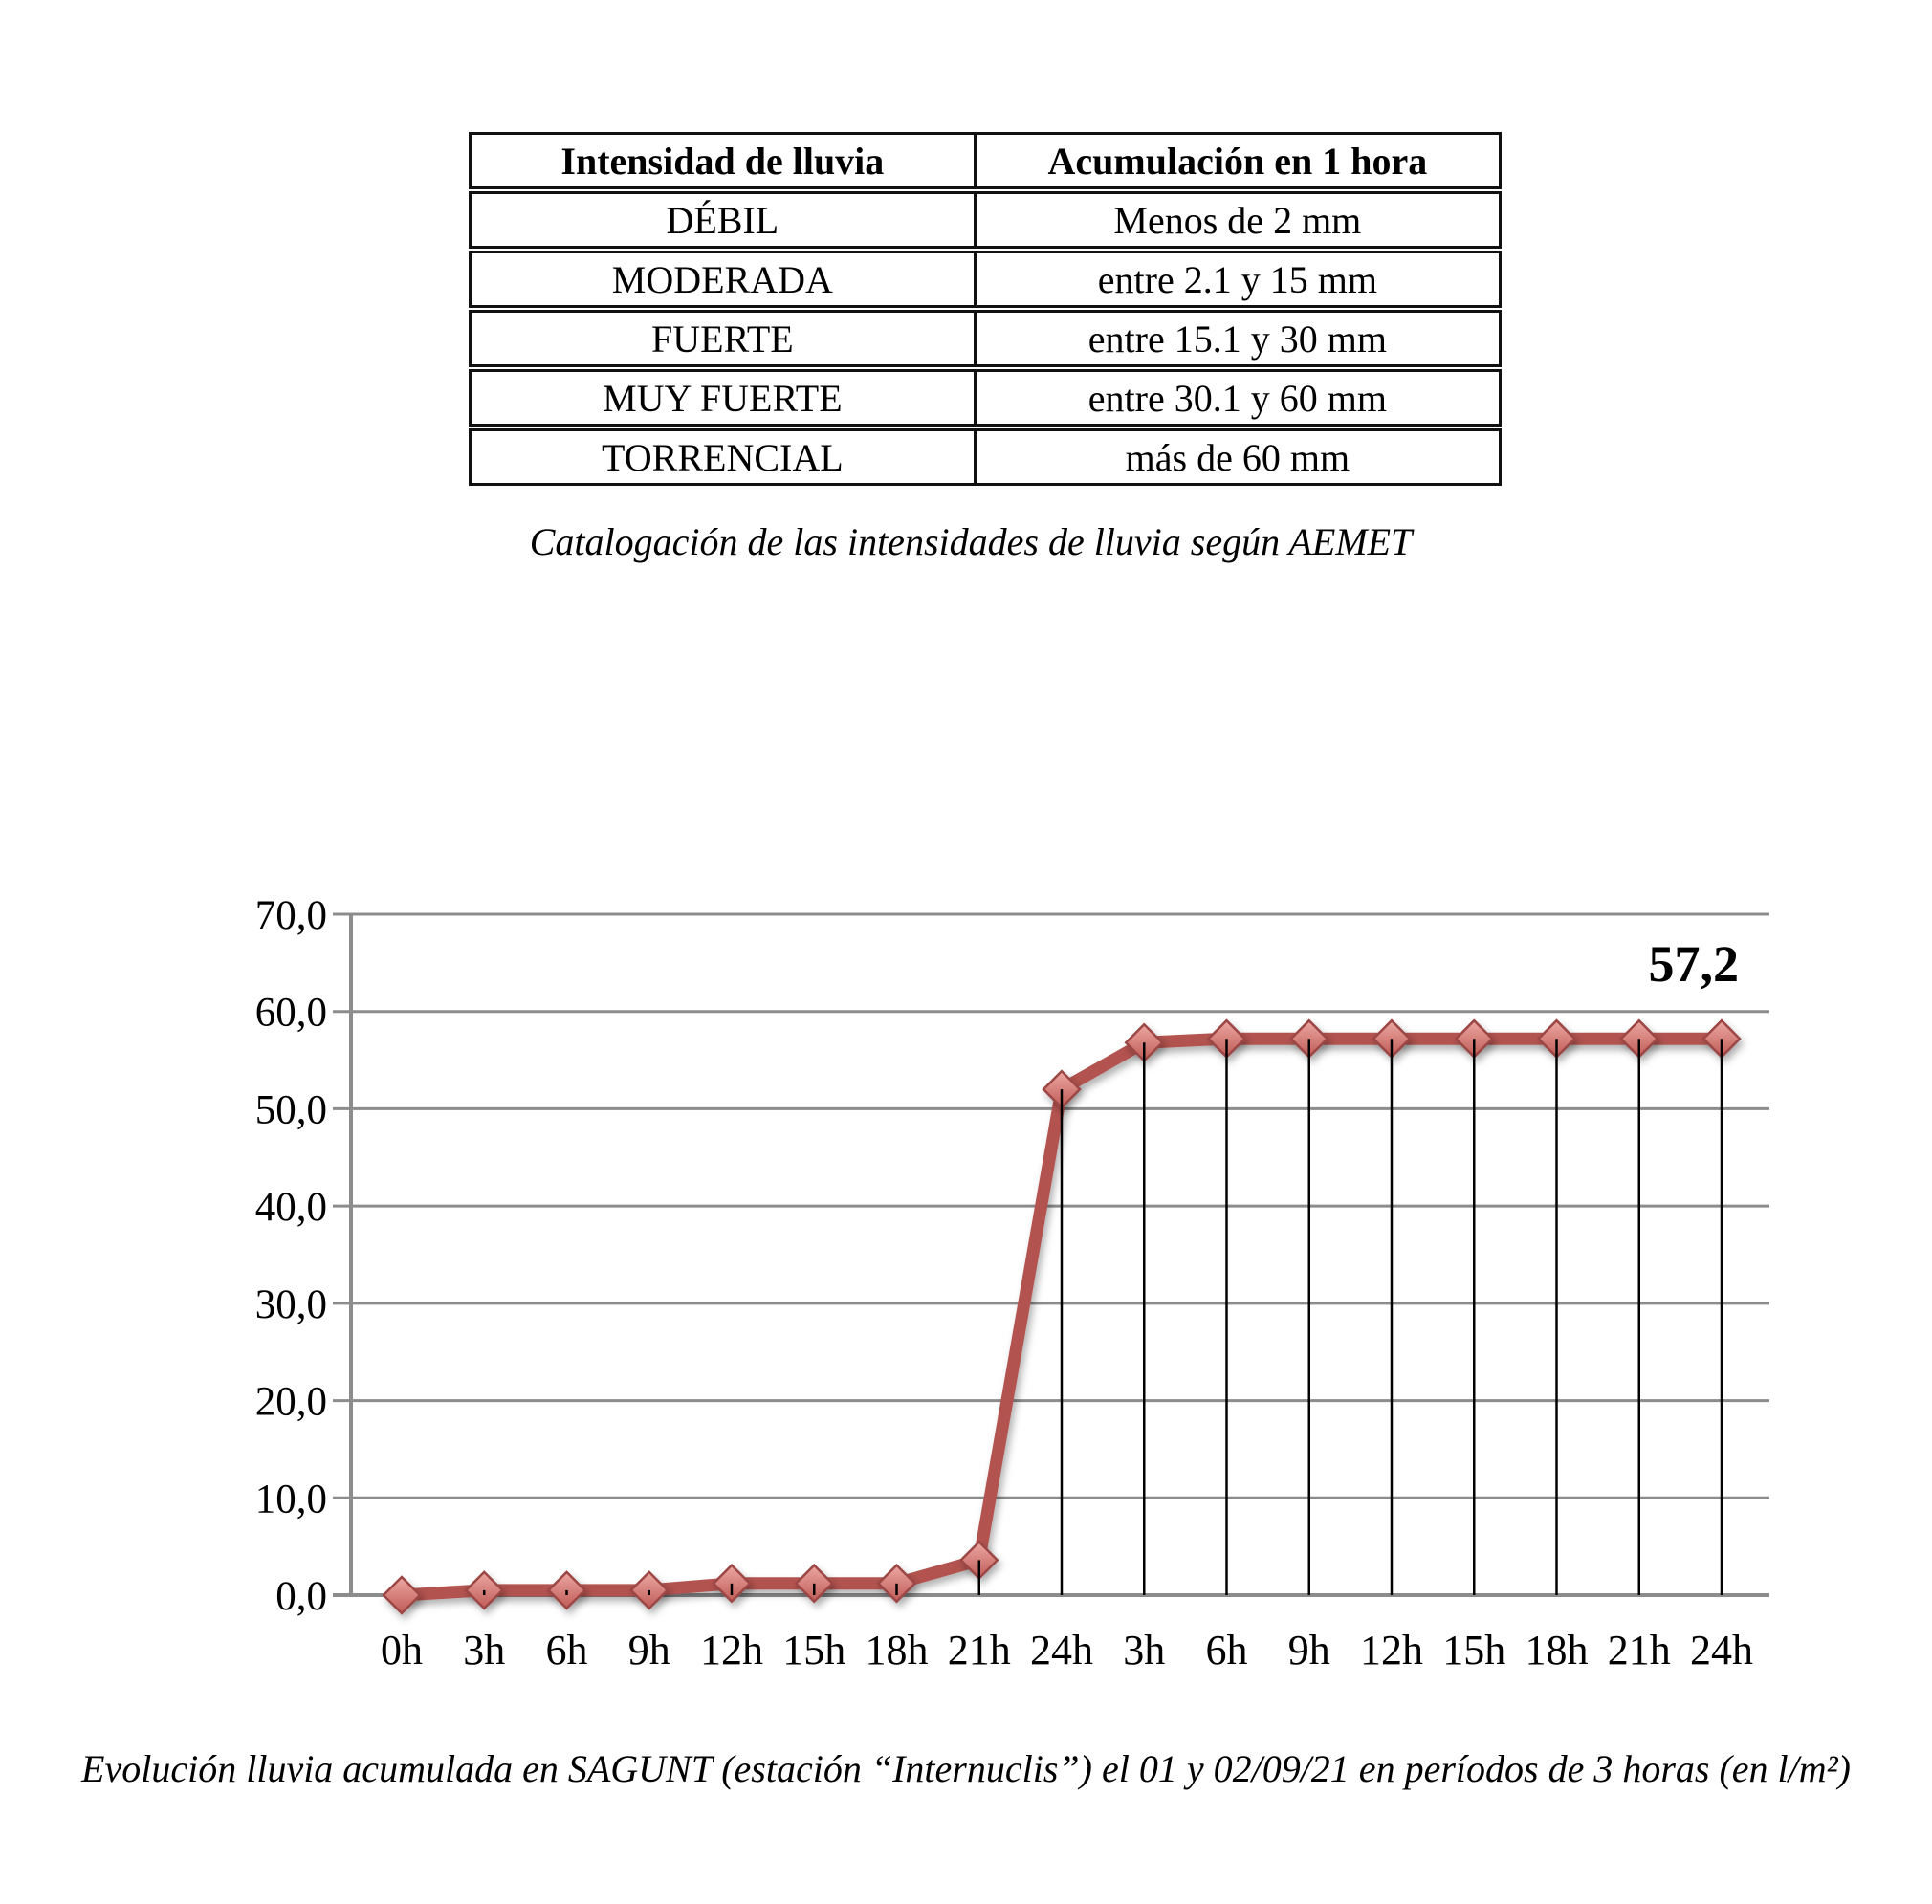 This screenshot has width=1932, height=1904. Describe the element at coordinates (291, 1304) in the screenshot. I see `y-axis-tick-label: 30,0` at that location.